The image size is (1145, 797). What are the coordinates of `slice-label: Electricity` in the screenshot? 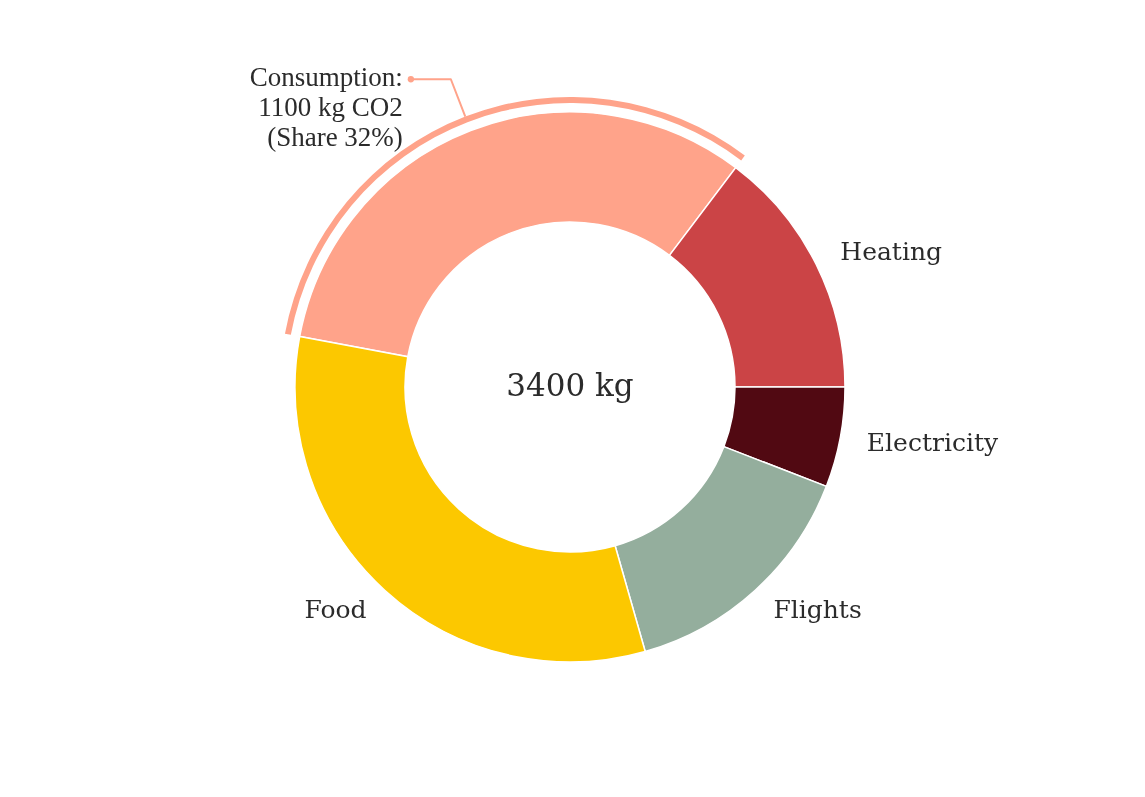 It's located at (932, 442).